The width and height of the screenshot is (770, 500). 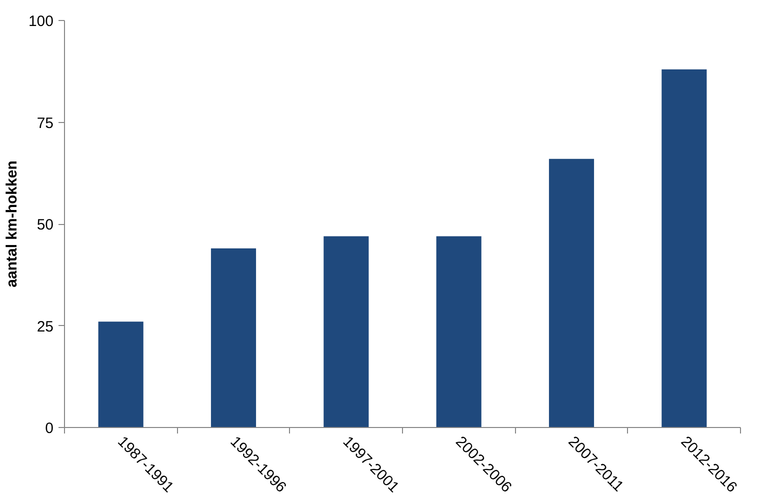 I want to click on y-tick-label: 50, so click(x=45, y=225).